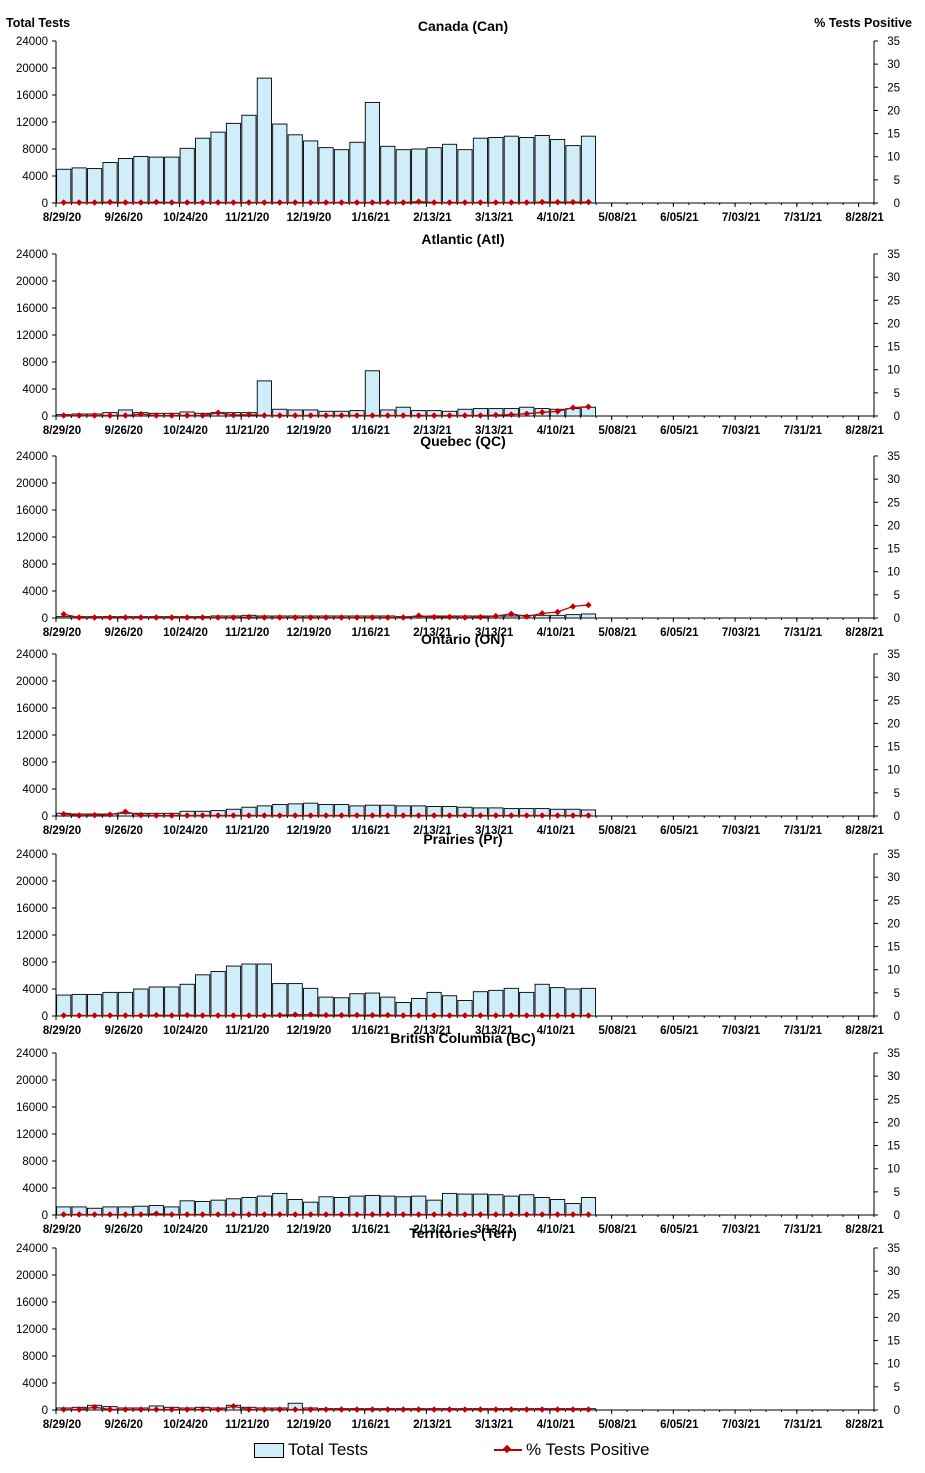 The image size is (925, 1473). What do you see at coordinates (893, 948) in the screenshot?
I see `right-tick-label: 15` at bounding box center [893, 948].